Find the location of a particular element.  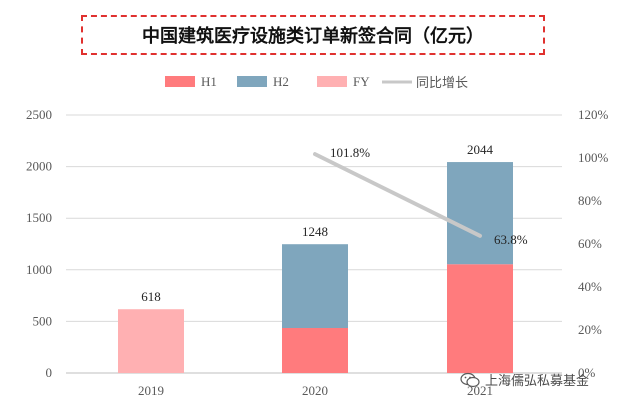

x-tick-label: 2020 is located at coordinates (315, 390).